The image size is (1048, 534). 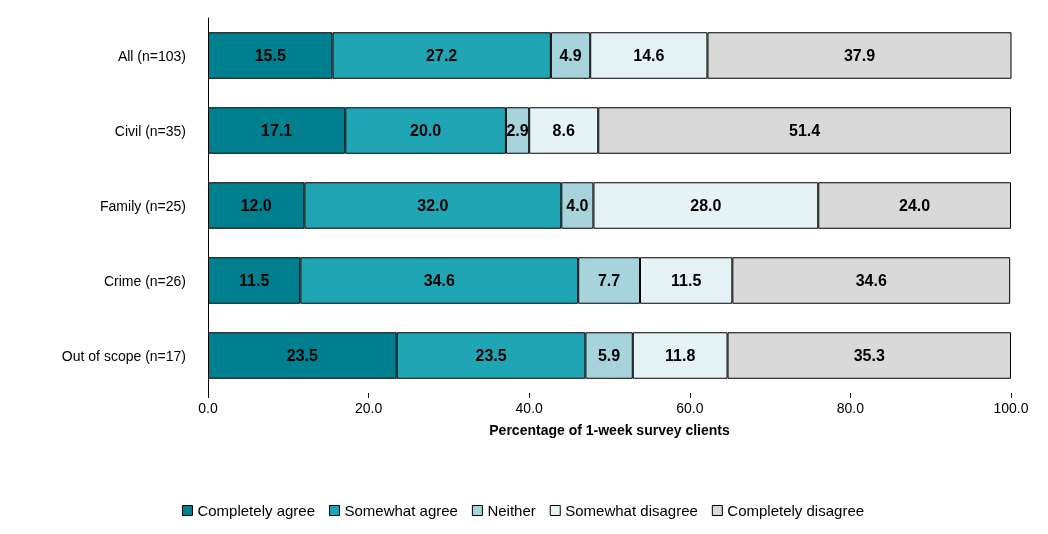 I want to click on y-tick-label: Crime (n=26), so click(x=144, y=280).